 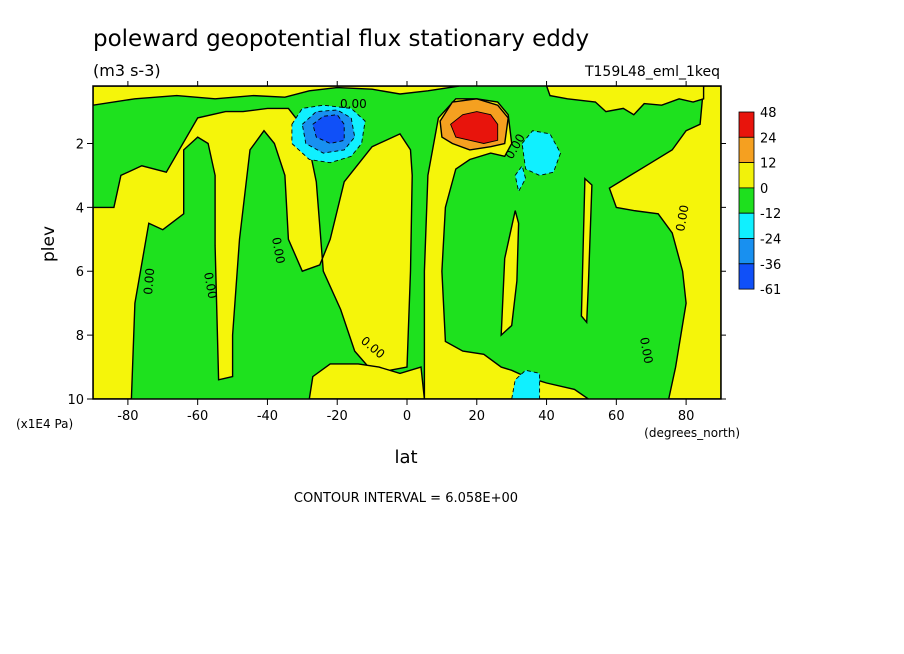 I want to click on y-tick-label: 2, so click(x=80, y=144).